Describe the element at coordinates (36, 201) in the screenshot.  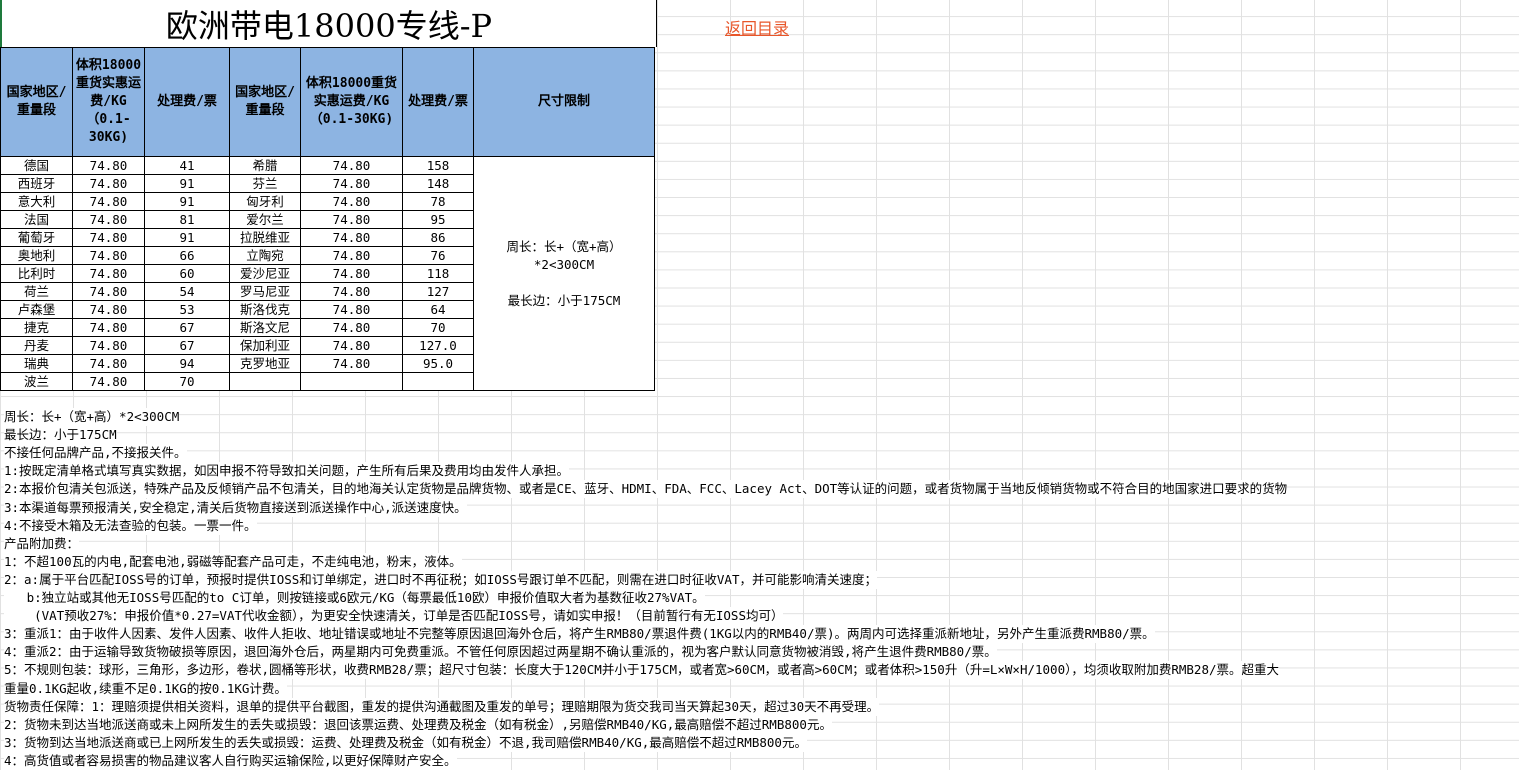
I see `table-cell: 意大利` at that location.